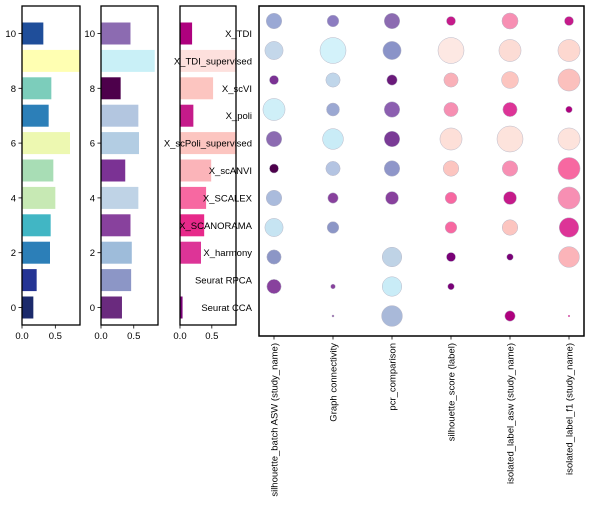 The width and height of the screenshot is (590, 510). What do you see at coordinates (213, 61) in the screenshot?
I see `row-label: X_TDI_supervised` at bounding box center [213, 61].